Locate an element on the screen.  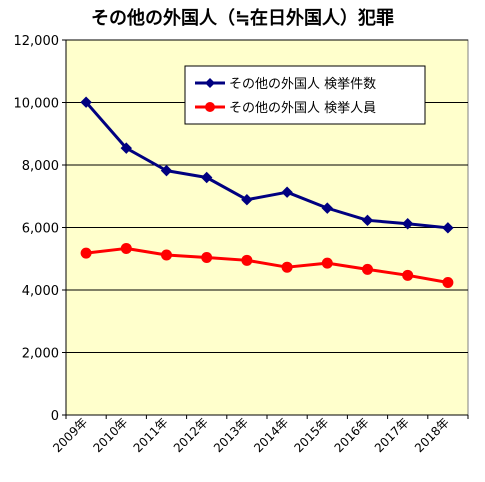
y-tick-label: 2,000 is located at coordinates (40, 354).